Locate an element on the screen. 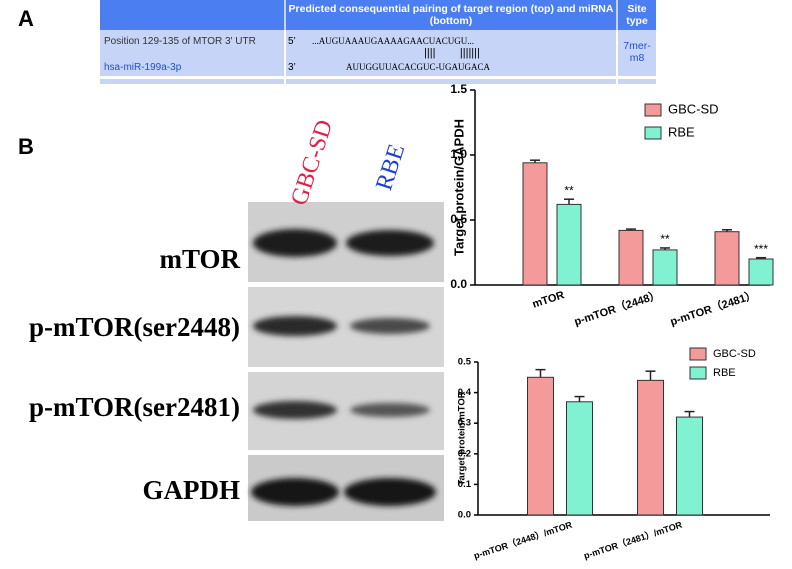  y-tick-label: 0.1 is located at coordinates (465, 484).